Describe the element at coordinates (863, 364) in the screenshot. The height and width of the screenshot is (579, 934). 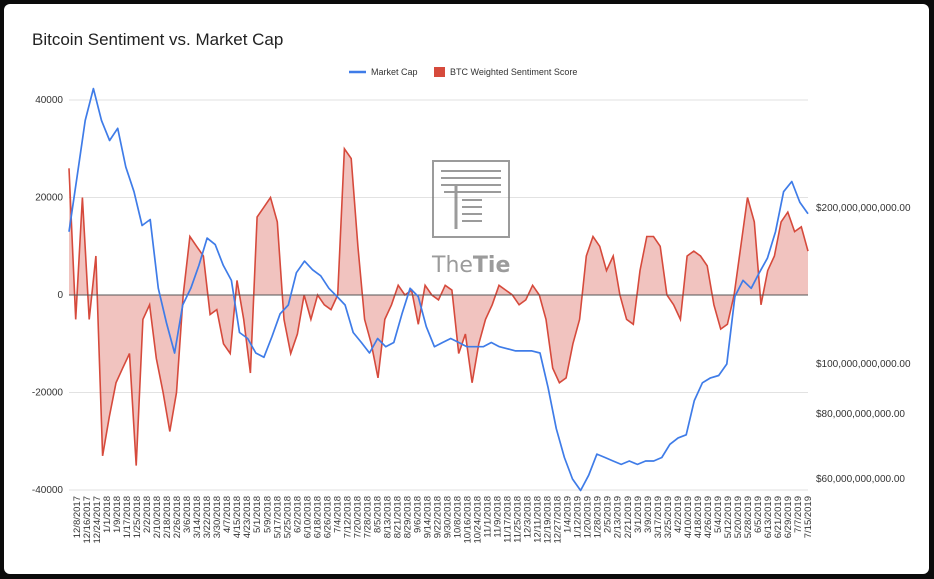
I see `y2-tick-label: $100,000,000,000.00` at that location.